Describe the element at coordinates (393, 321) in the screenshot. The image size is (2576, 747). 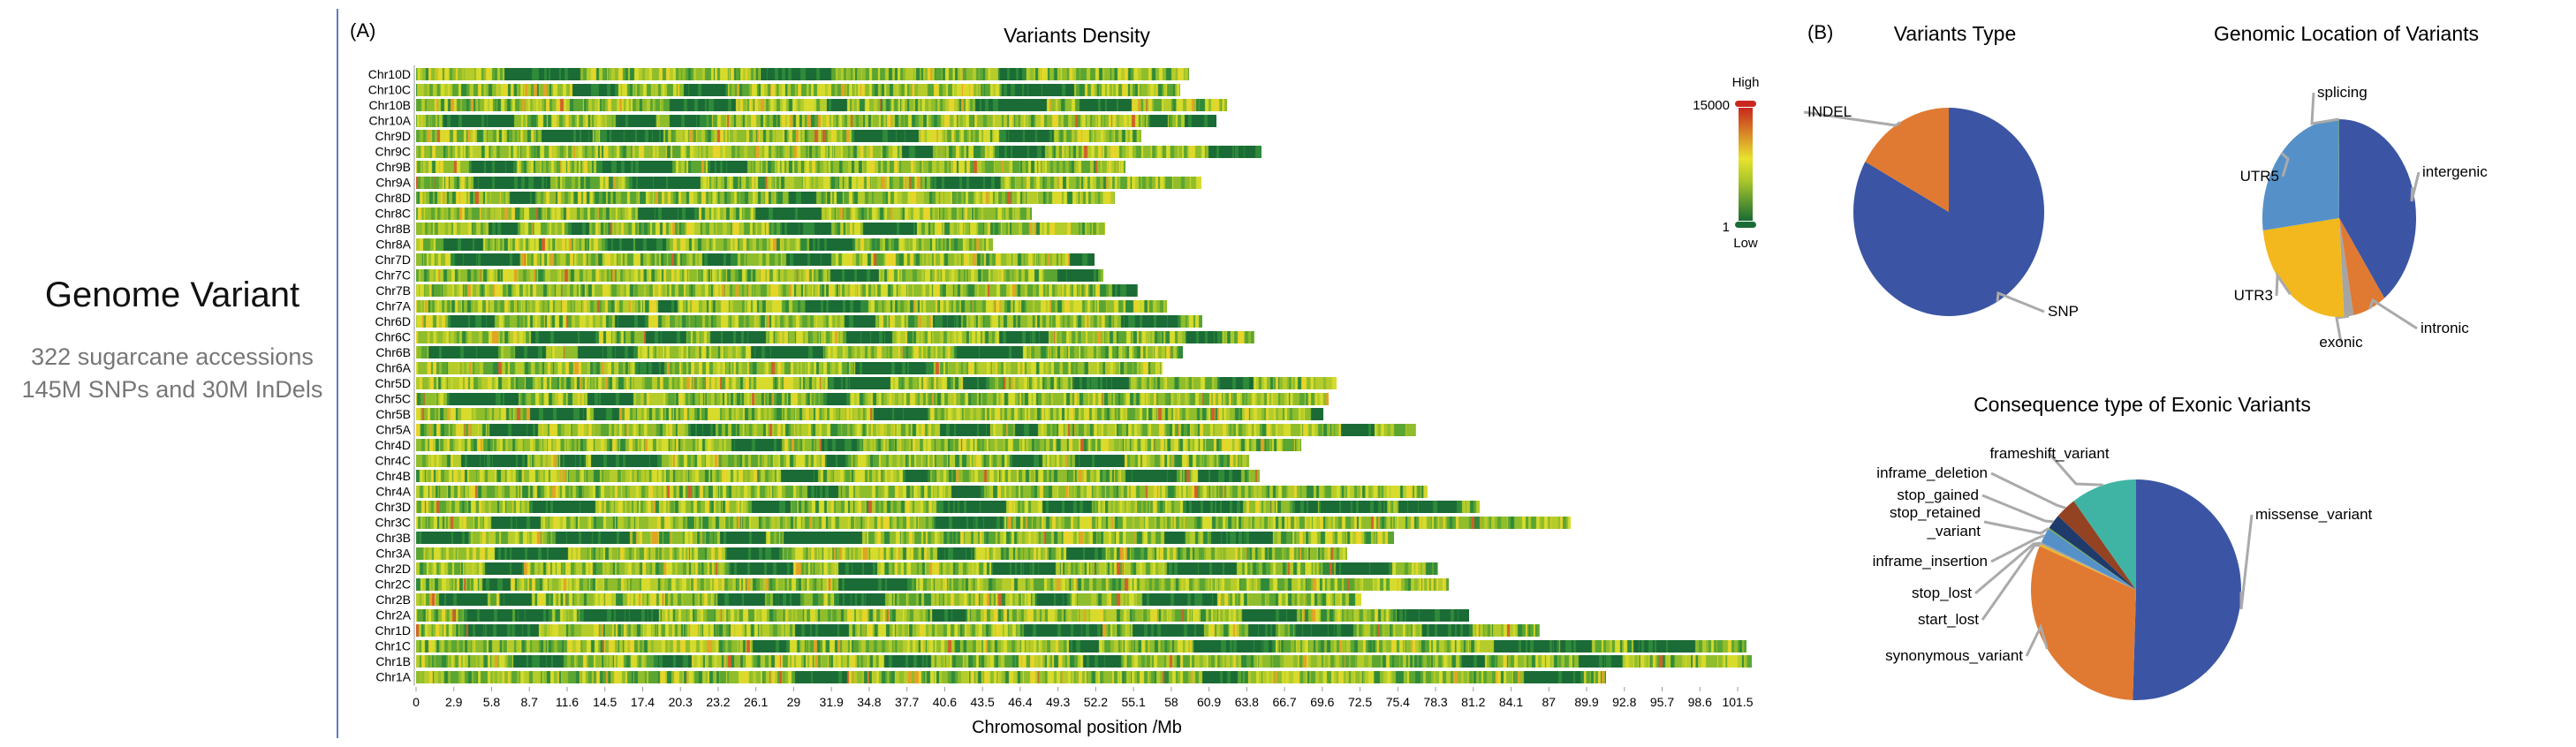
I see `chromosome-label: Chr6D` at that location.